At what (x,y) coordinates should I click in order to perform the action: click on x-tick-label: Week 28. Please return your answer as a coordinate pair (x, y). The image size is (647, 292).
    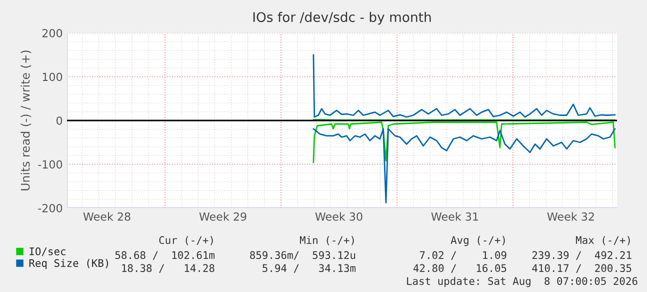
    Looking at the image, I should click on (106, 216).